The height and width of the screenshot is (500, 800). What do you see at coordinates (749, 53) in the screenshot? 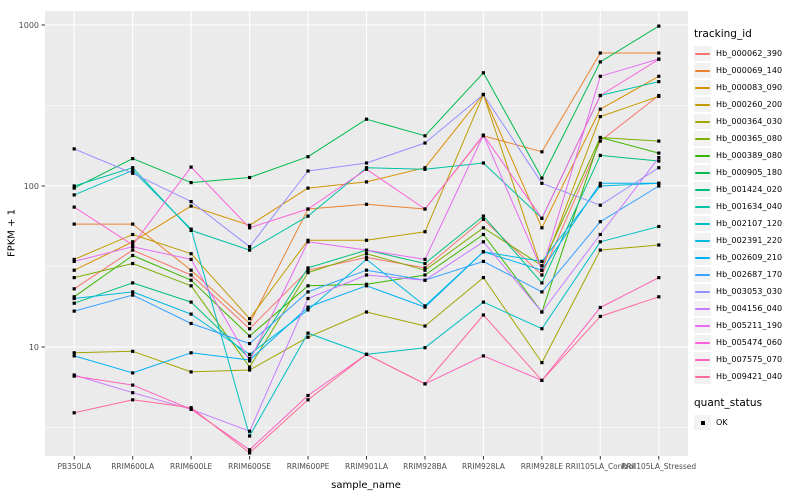
I see `legend-label: Hb_000062_390` at bounding box center [749, 53].